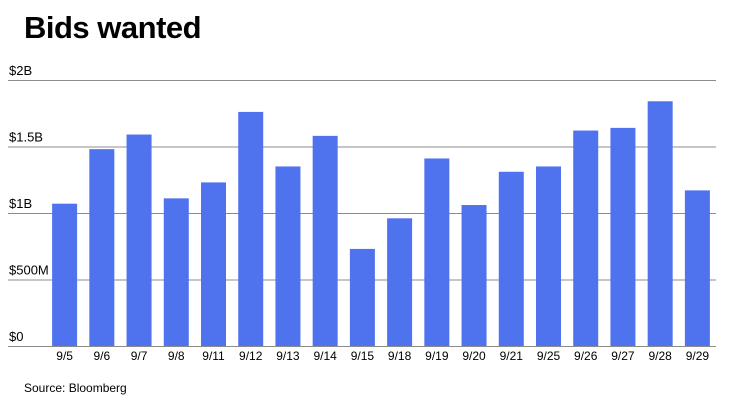 Image resolution: width=740 pixels, height=416 pixels. Describe the element at coordinates (101, 356) in the screenshot. I see `x-tick-label: 9/6` at that location.